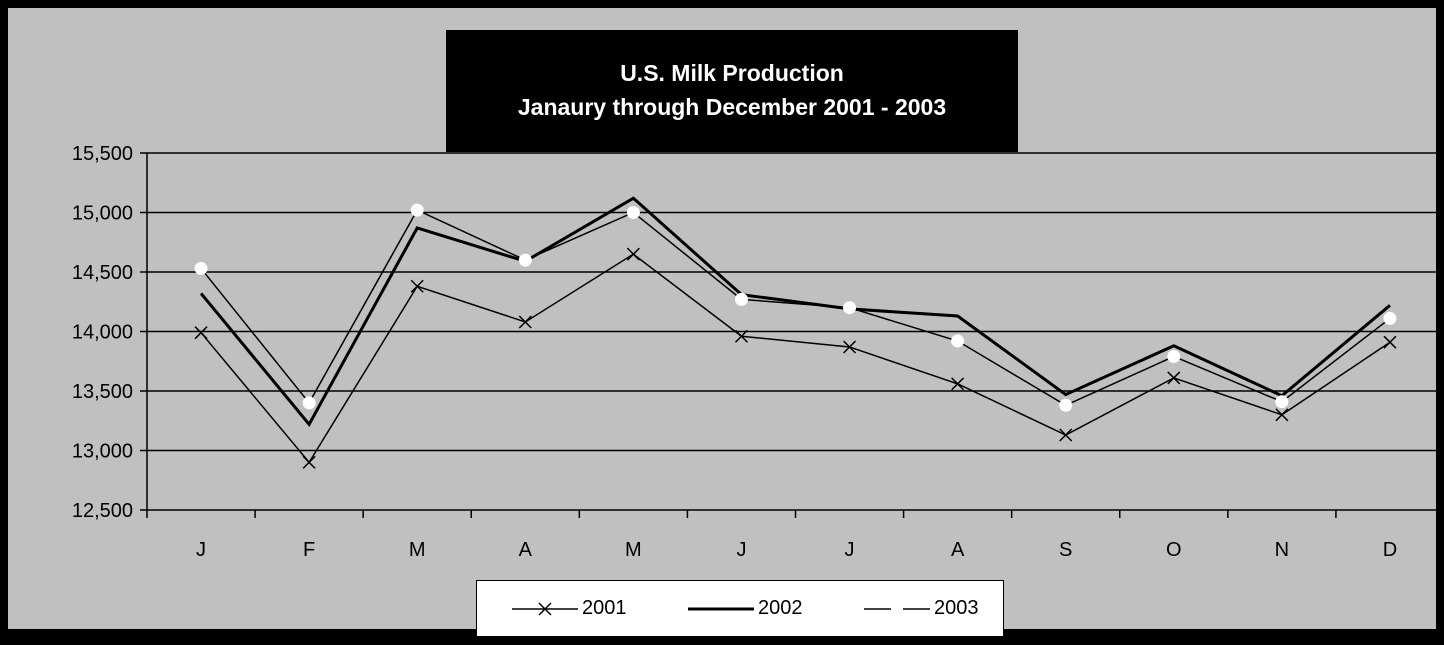  What do you see at coordinates (545, 608) in the screenshot?
I see `legend-swatch-2001` at bounding box center [545, 608].